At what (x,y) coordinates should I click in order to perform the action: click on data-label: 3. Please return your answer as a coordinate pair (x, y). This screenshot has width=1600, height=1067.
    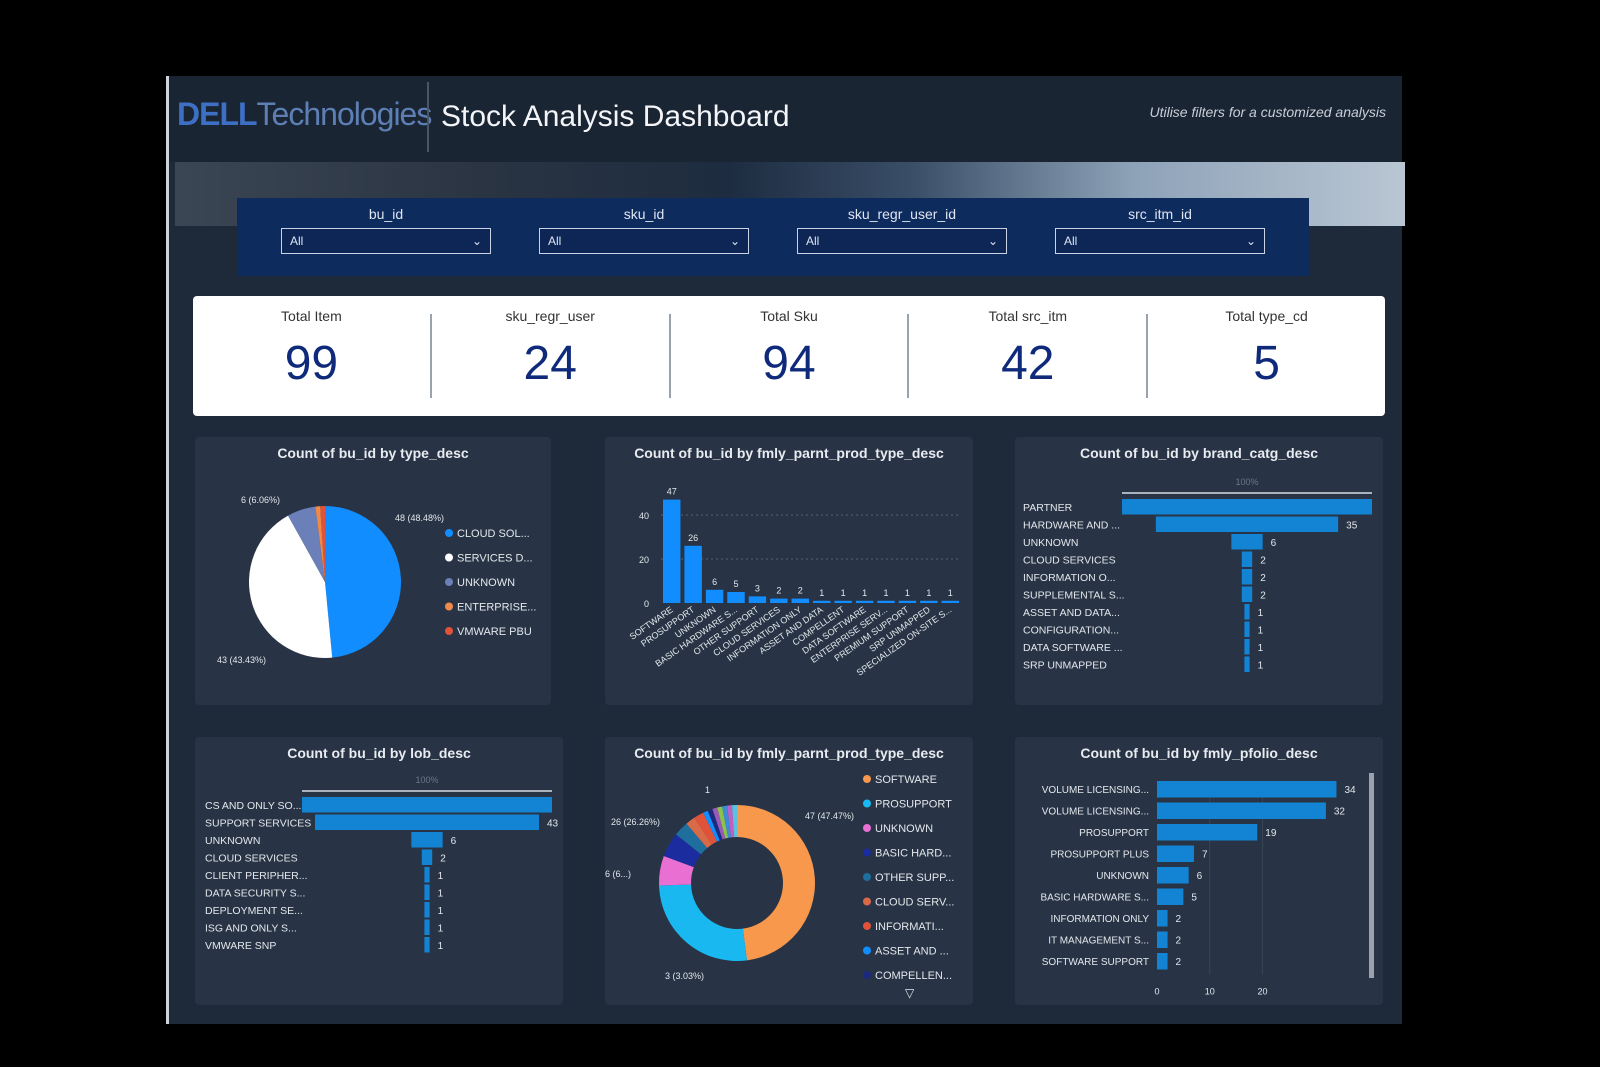
    Looking at the image, I should click on (757, 588).